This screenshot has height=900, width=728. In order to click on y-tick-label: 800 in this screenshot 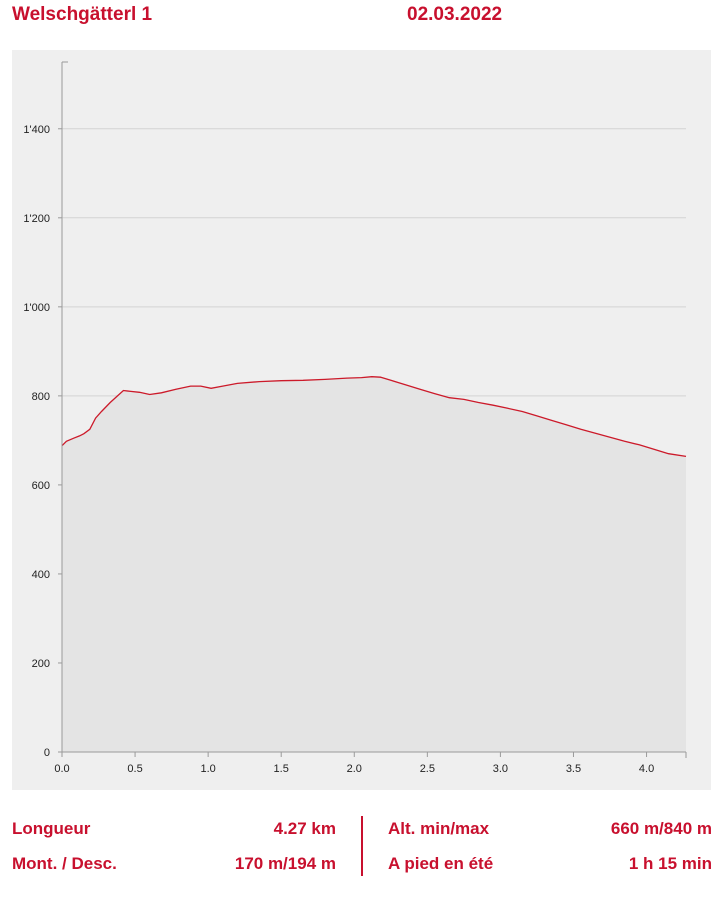, I will do `click(41, 397)`.